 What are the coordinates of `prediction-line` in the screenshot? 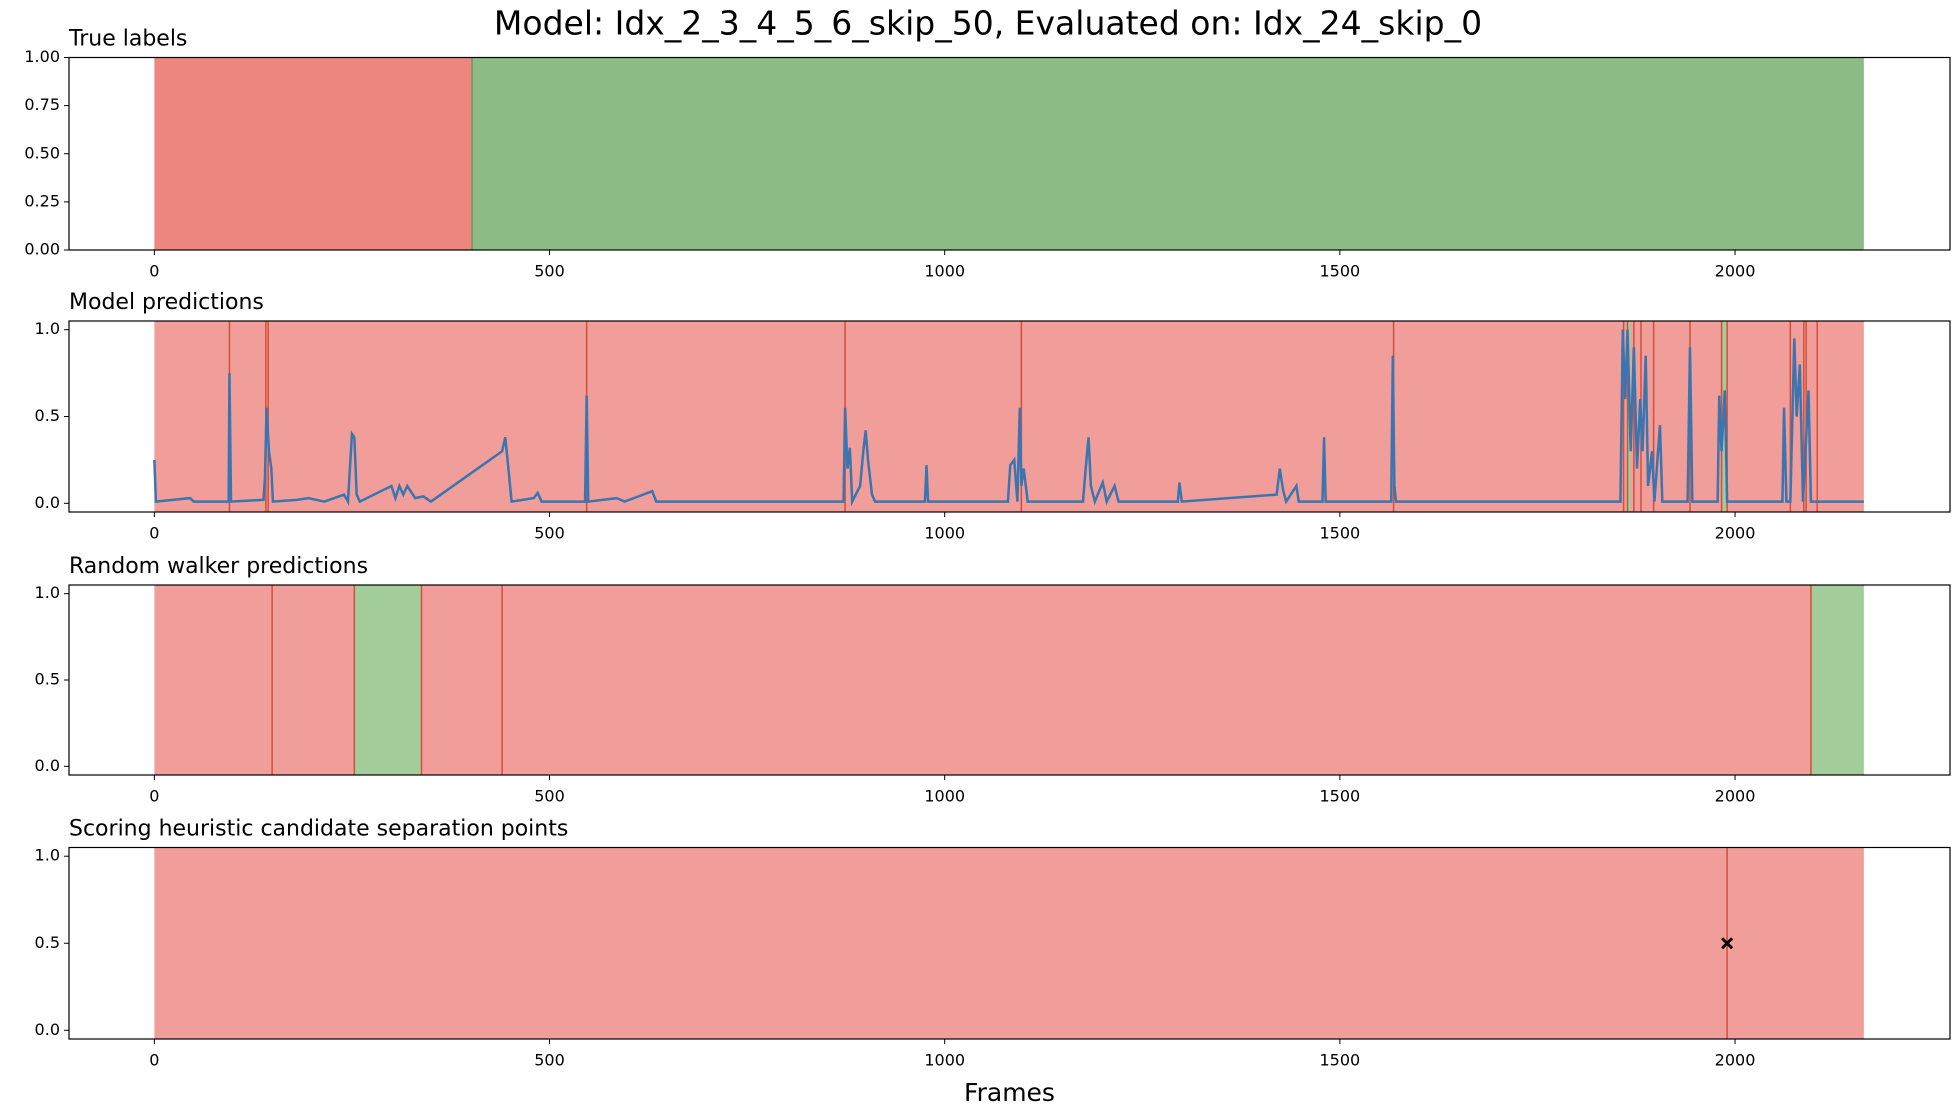 It's located at (1008, 418).